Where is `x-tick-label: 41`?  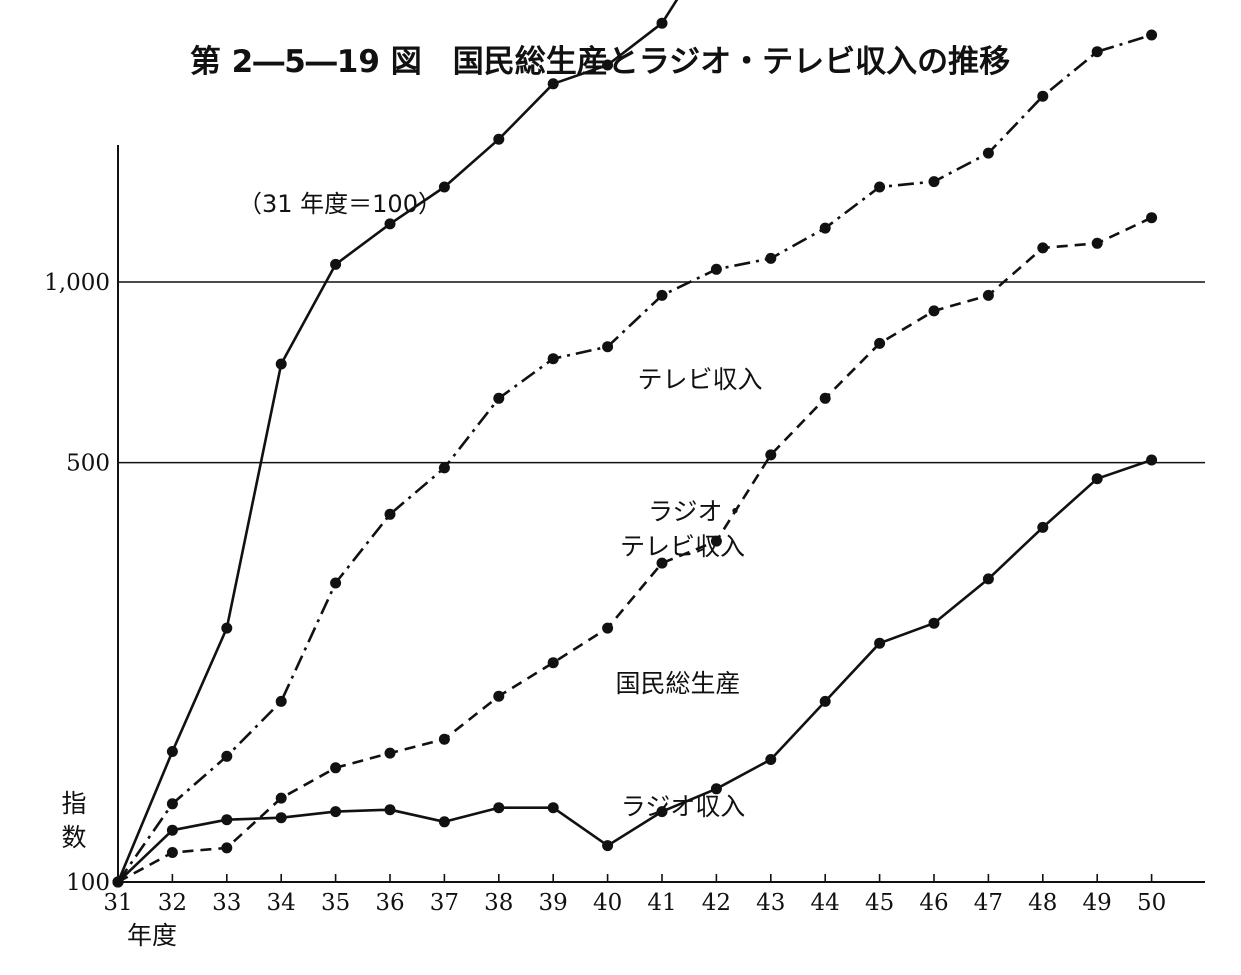 x-tick-label: 41 is located at coordinates (661, 903).